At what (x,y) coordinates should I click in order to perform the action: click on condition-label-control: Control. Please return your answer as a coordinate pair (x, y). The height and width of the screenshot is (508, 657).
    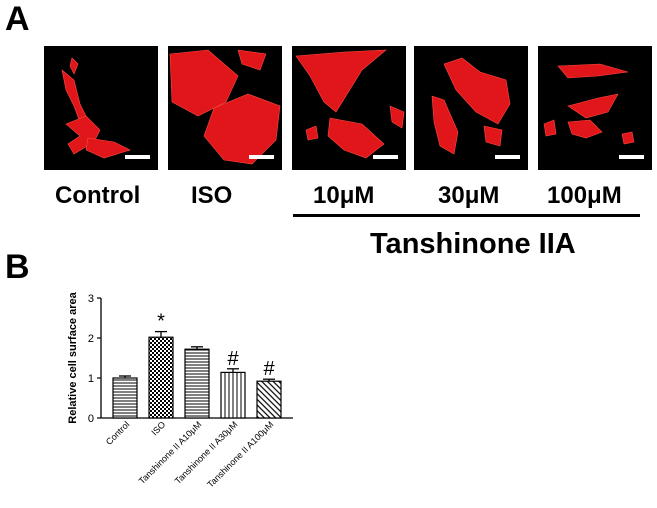
    Looking at the image, I should click on (98, 195).